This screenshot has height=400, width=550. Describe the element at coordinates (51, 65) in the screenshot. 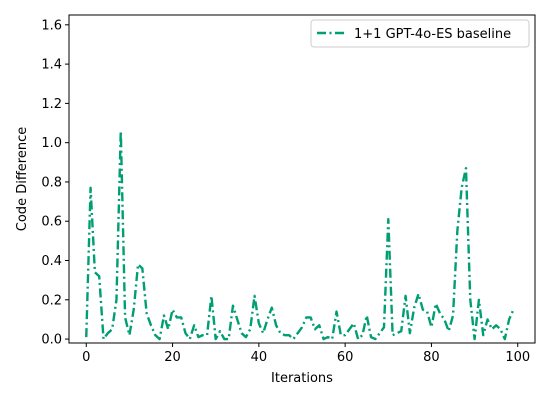

I see `y-tick-label: 1.4` at that location.